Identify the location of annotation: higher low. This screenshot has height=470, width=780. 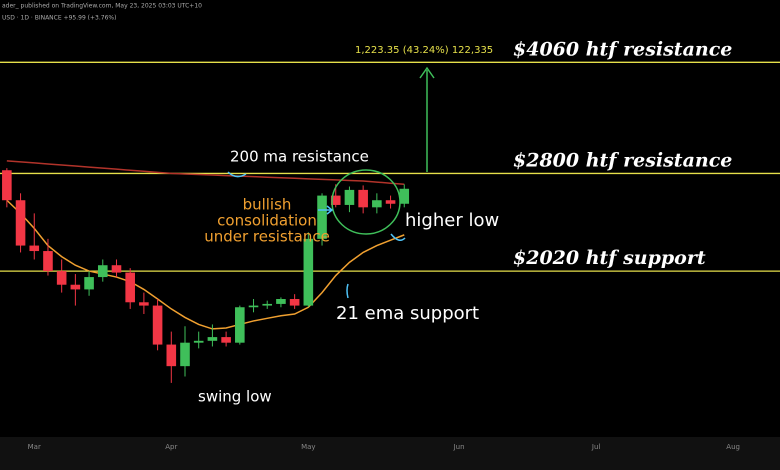
(452, 220).